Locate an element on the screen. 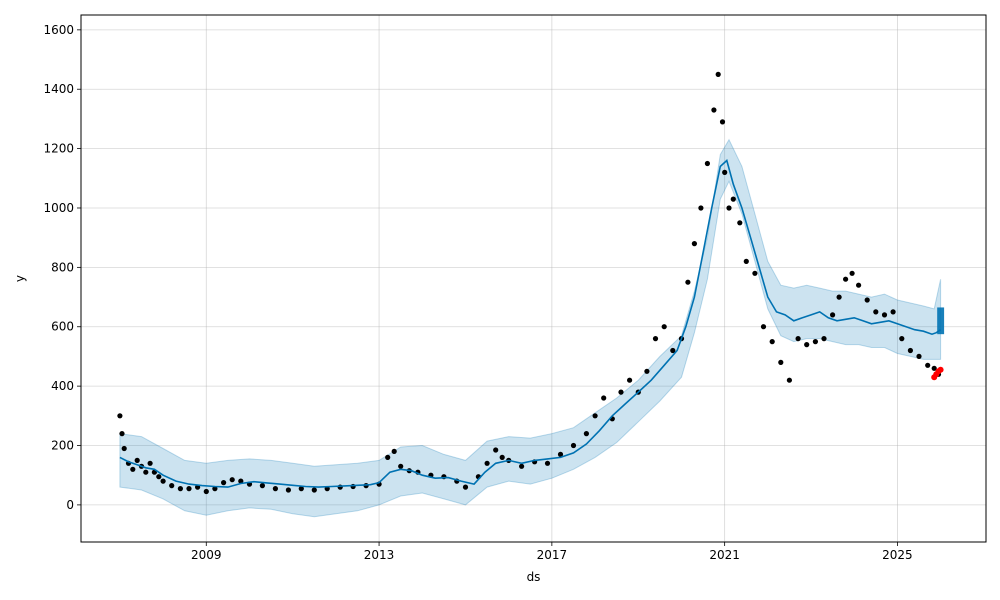 The height and width of the screenshot is (600, 1000). y-axis-ticks: 0 200 400 600 800 1000 1200 1400 1600 is located at coordinates (62, 267).